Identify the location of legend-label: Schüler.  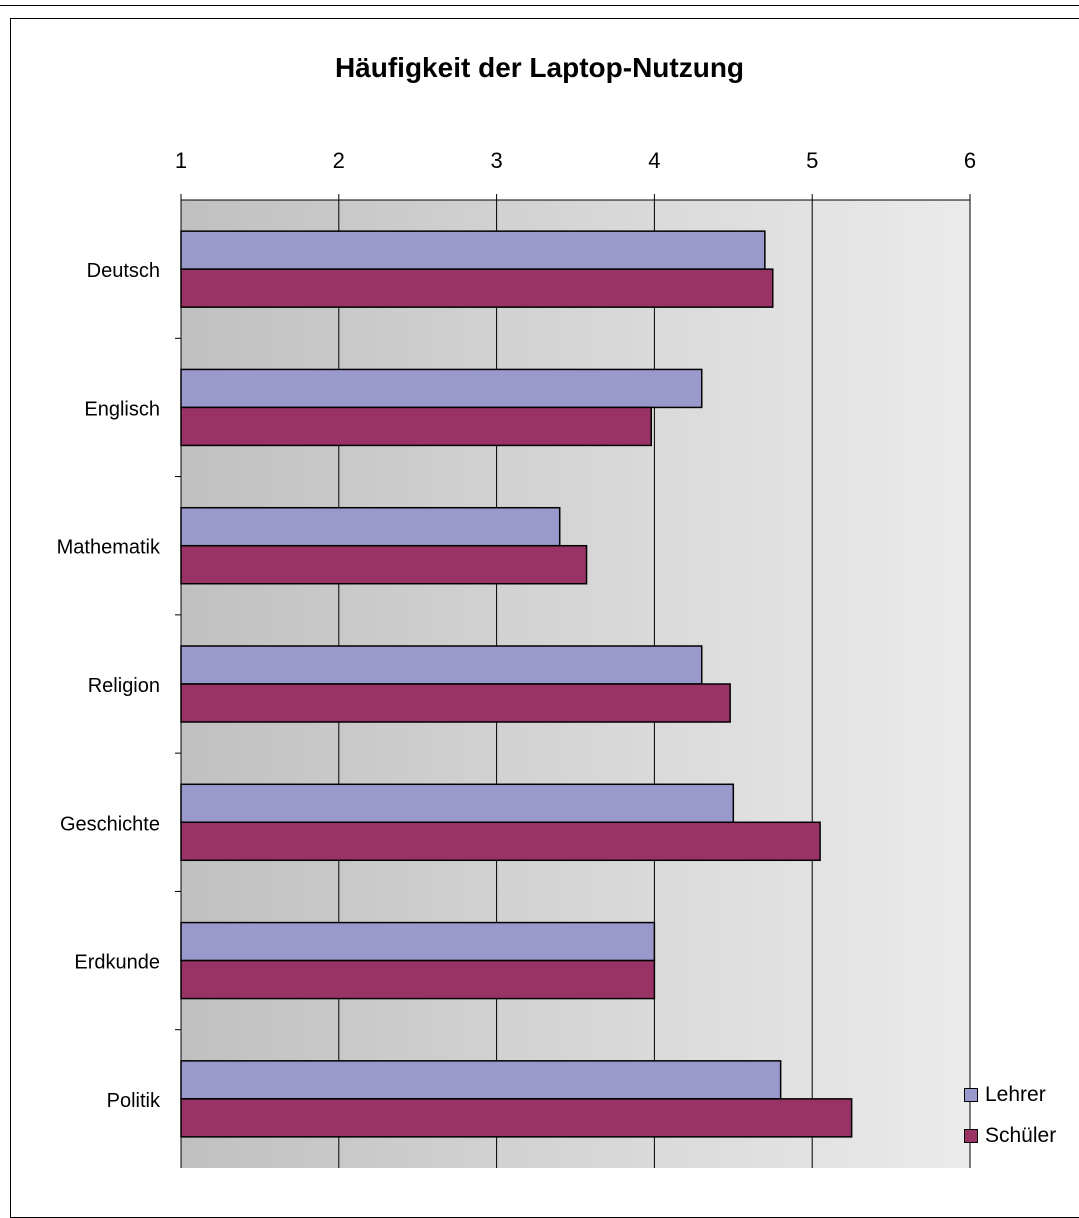
(1021, 1135).